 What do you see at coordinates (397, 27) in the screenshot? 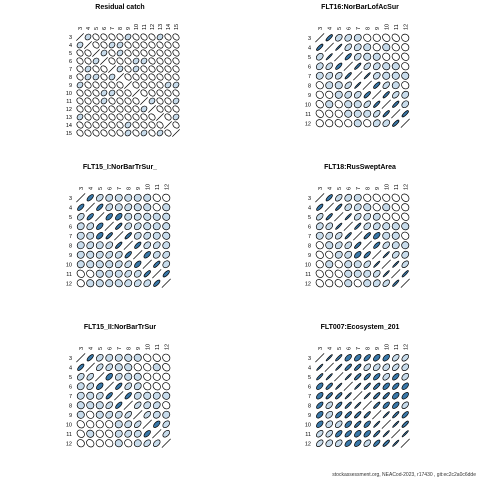
I see `column-label: 11` at bounding box center [397, 27].